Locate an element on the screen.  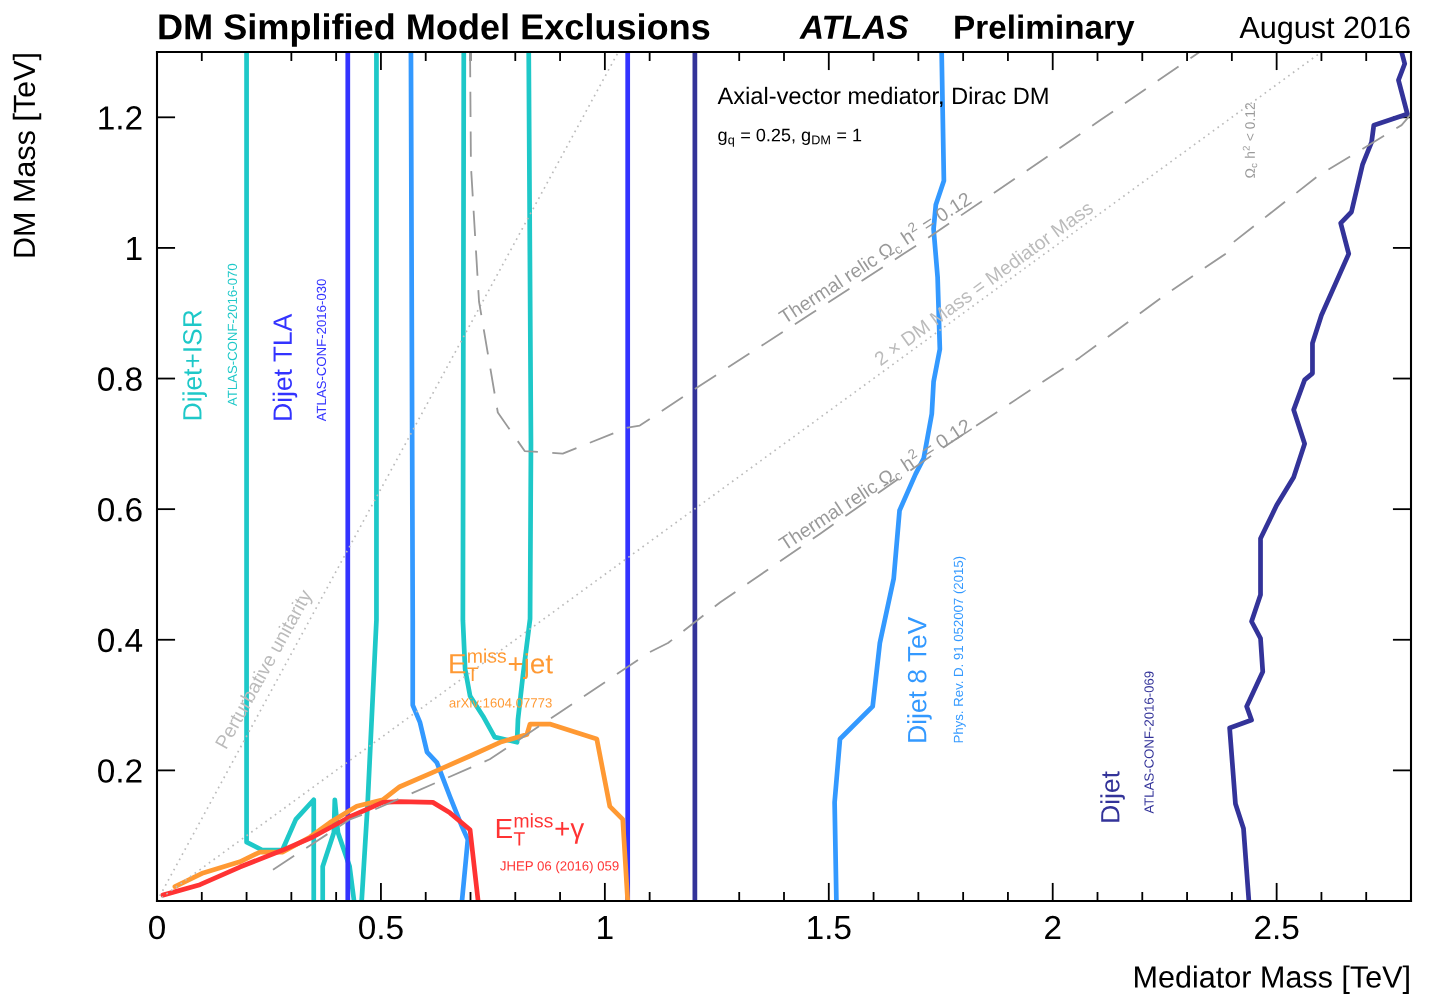
chart-title: DM Simplified Model Exclusions is located at coordinates (434, 30).